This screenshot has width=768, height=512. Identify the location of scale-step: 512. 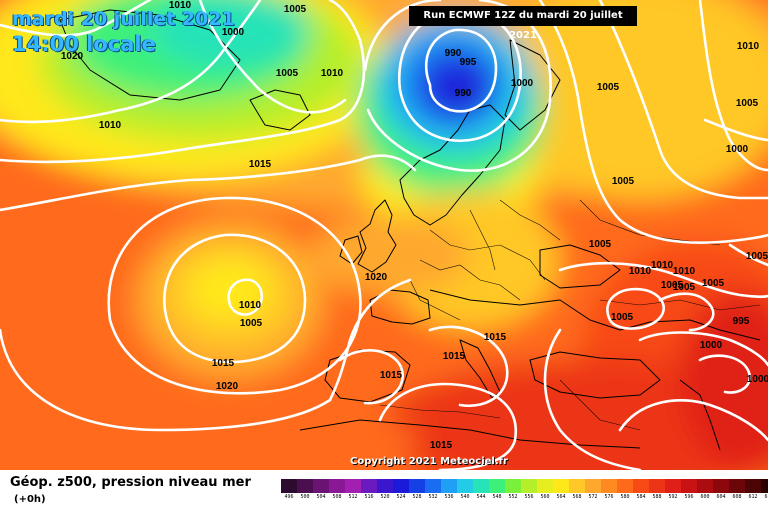
(353, 489).